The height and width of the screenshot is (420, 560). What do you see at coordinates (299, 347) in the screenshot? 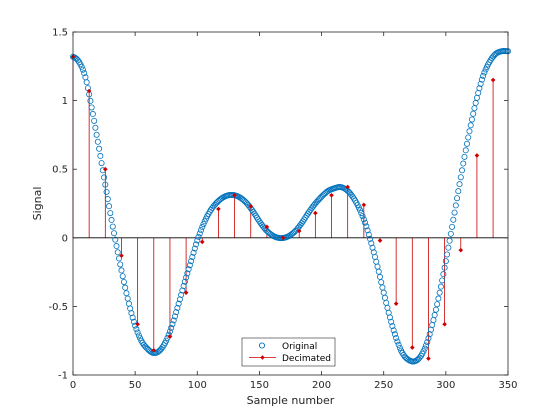
I see `legend-original-label: Original` at bounding box center [299, 347].